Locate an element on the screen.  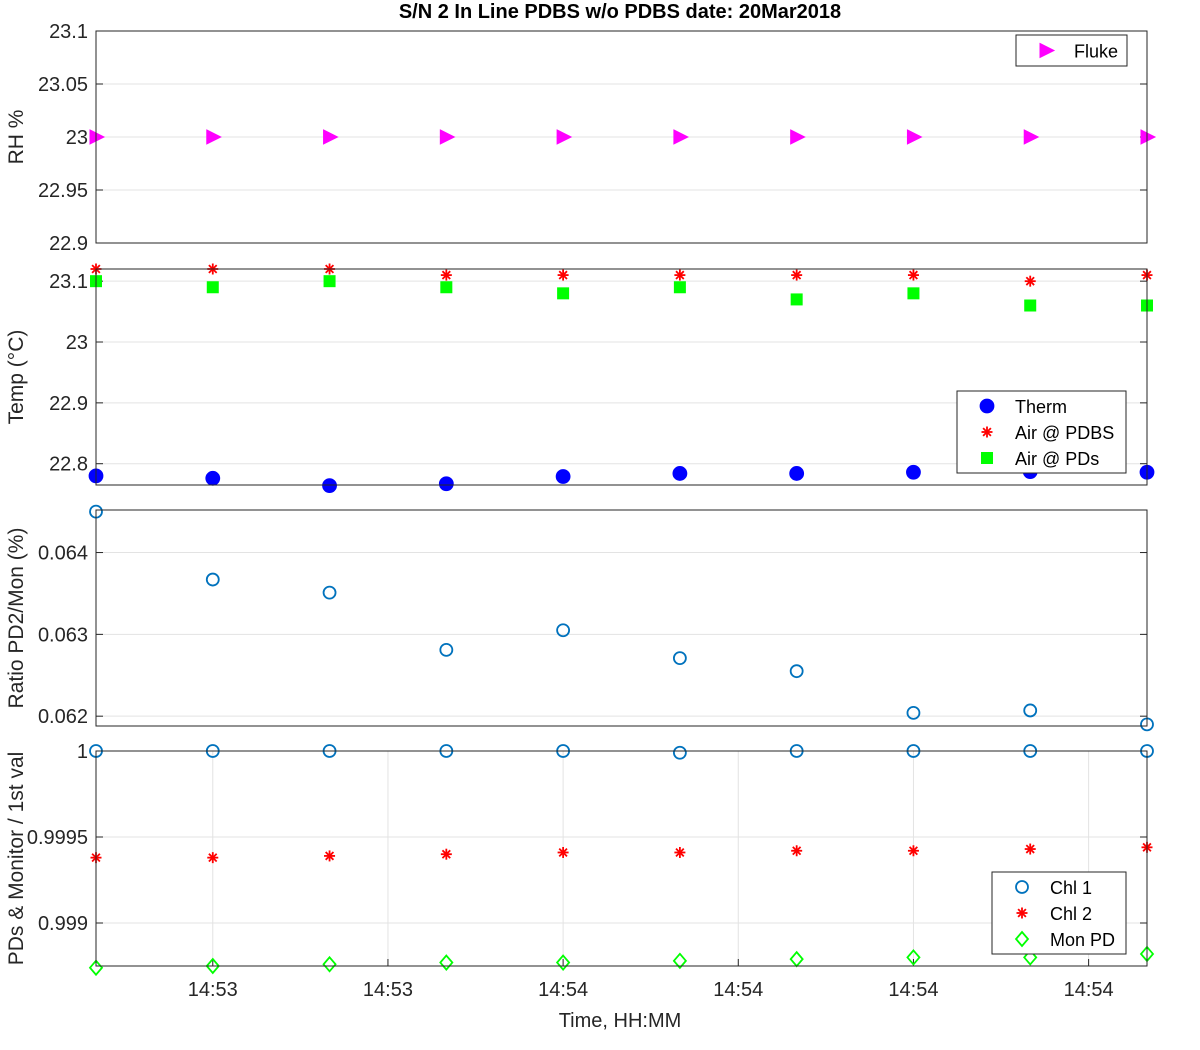
panel-2-ytick-label-0: 22.8 is located at coordinates (68, 465).